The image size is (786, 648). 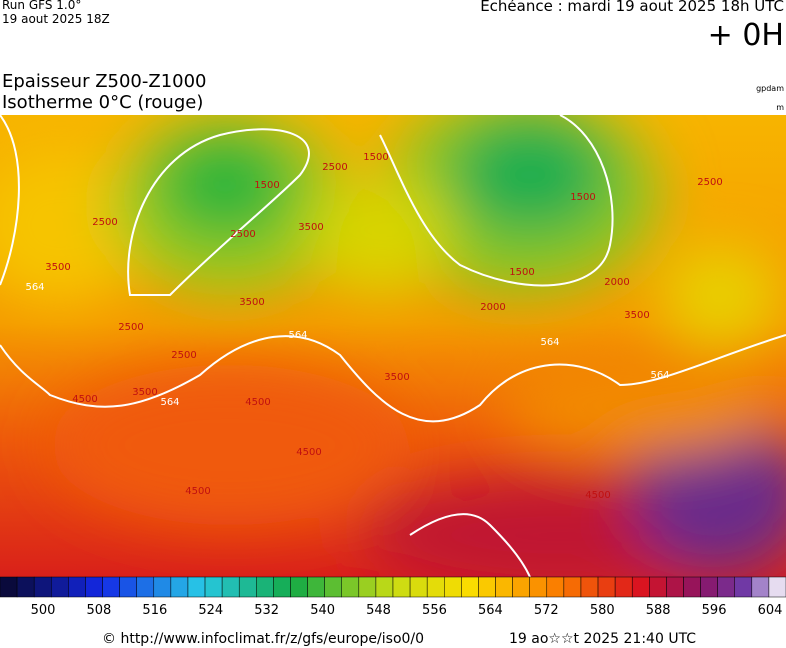 What do you see at coordinates (378, 610) in the screenshot?
I see `colorbar-label: 548` at bounding box center [378, 610].